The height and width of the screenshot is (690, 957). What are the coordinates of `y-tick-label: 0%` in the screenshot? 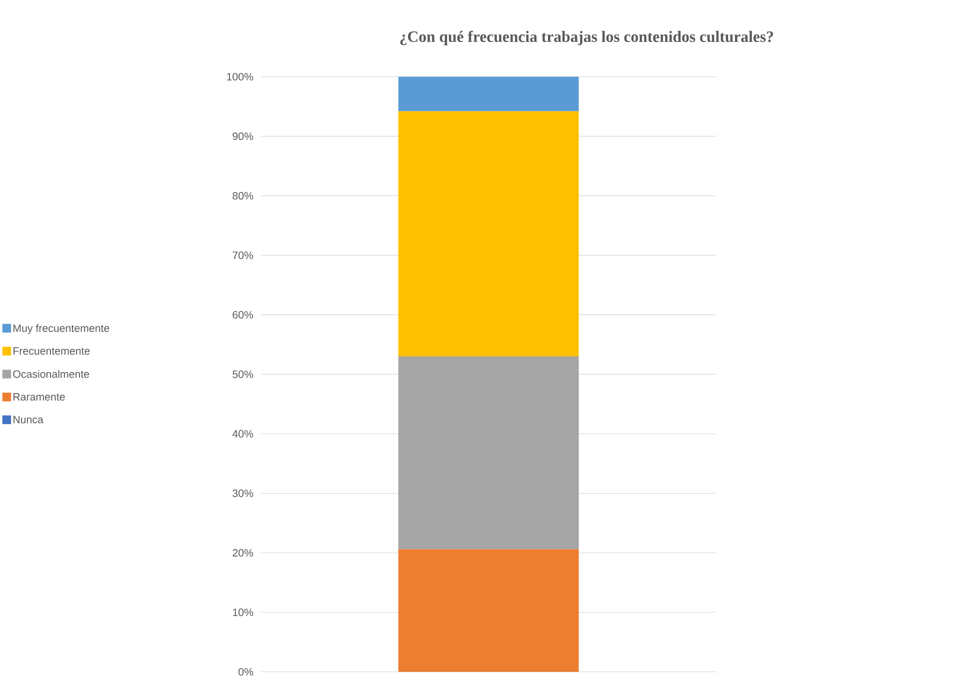 It's located at (246, 672).